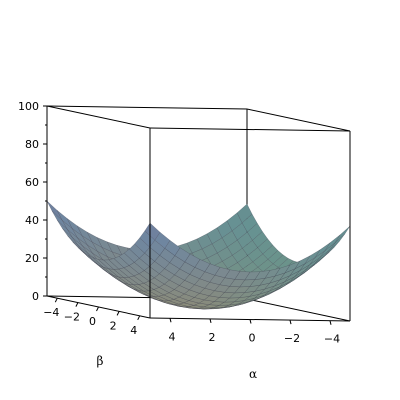  What do you see at coordinates (133, 330) in the screenshot?
I see `beta-tick-label: 4` at bounding box center [133, 330].